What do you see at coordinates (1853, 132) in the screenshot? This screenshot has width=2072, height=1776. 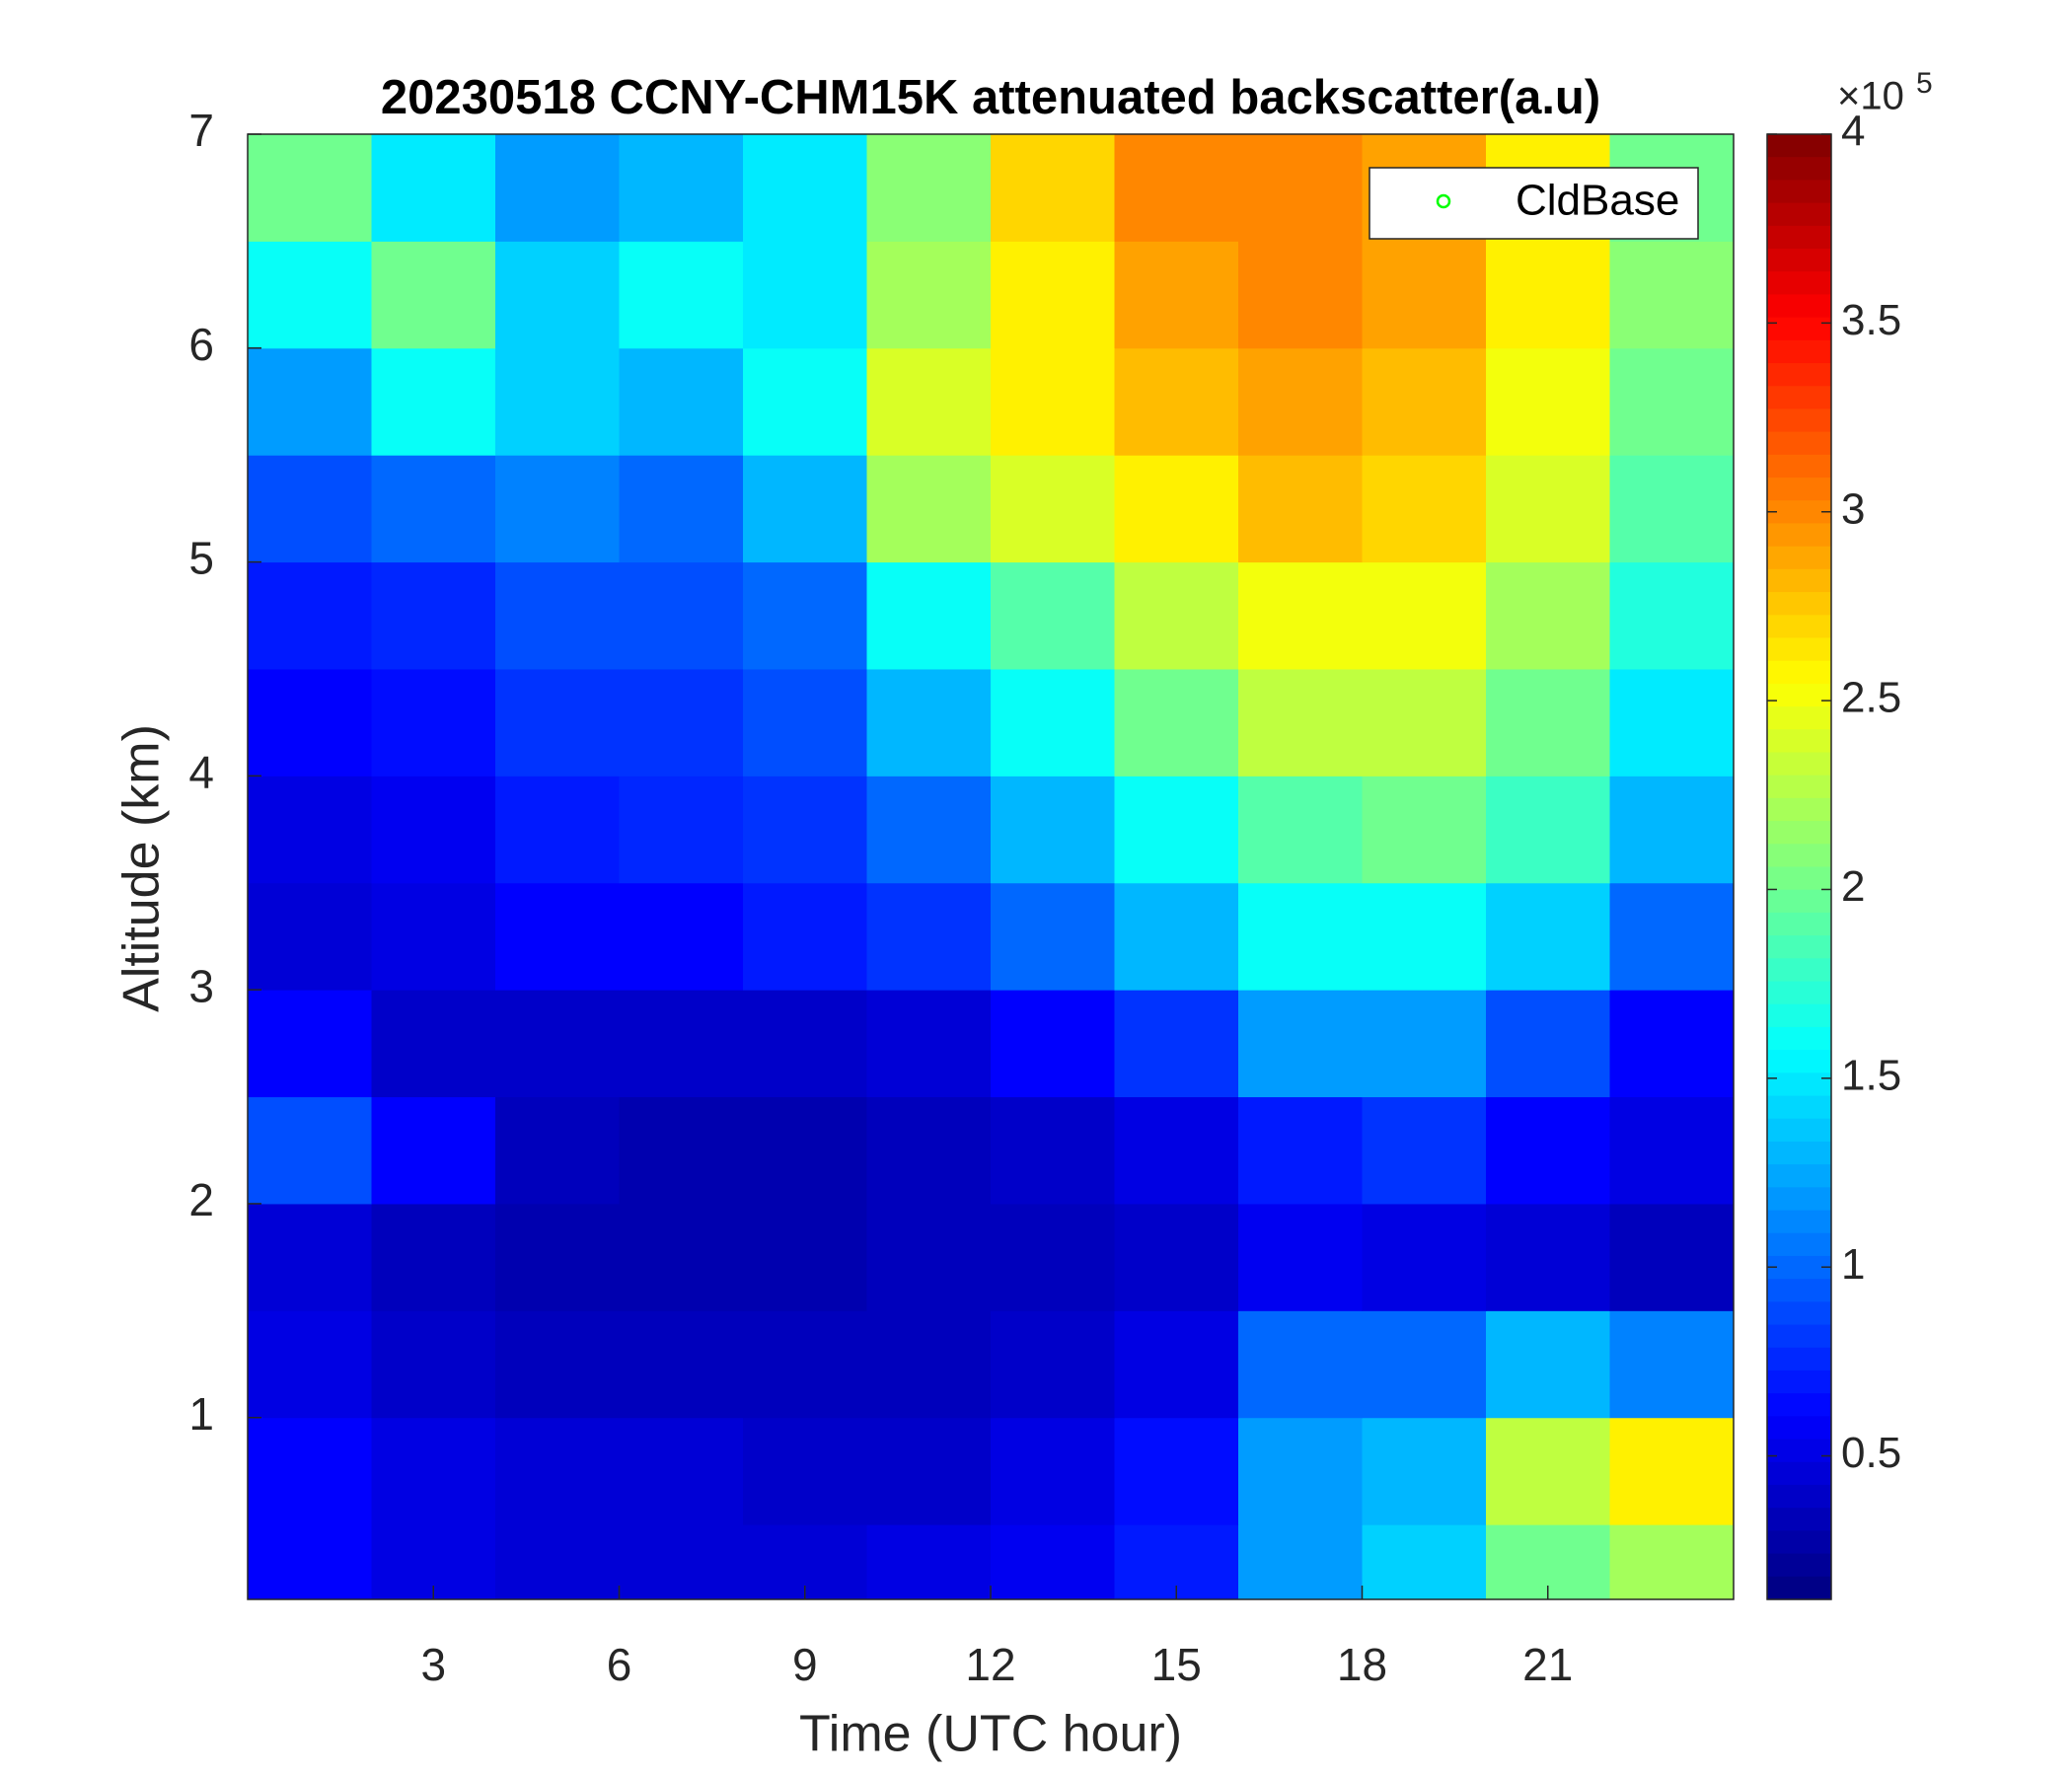 I see `colorbar-tick-label: 4` at bounding box center [1853, 132].